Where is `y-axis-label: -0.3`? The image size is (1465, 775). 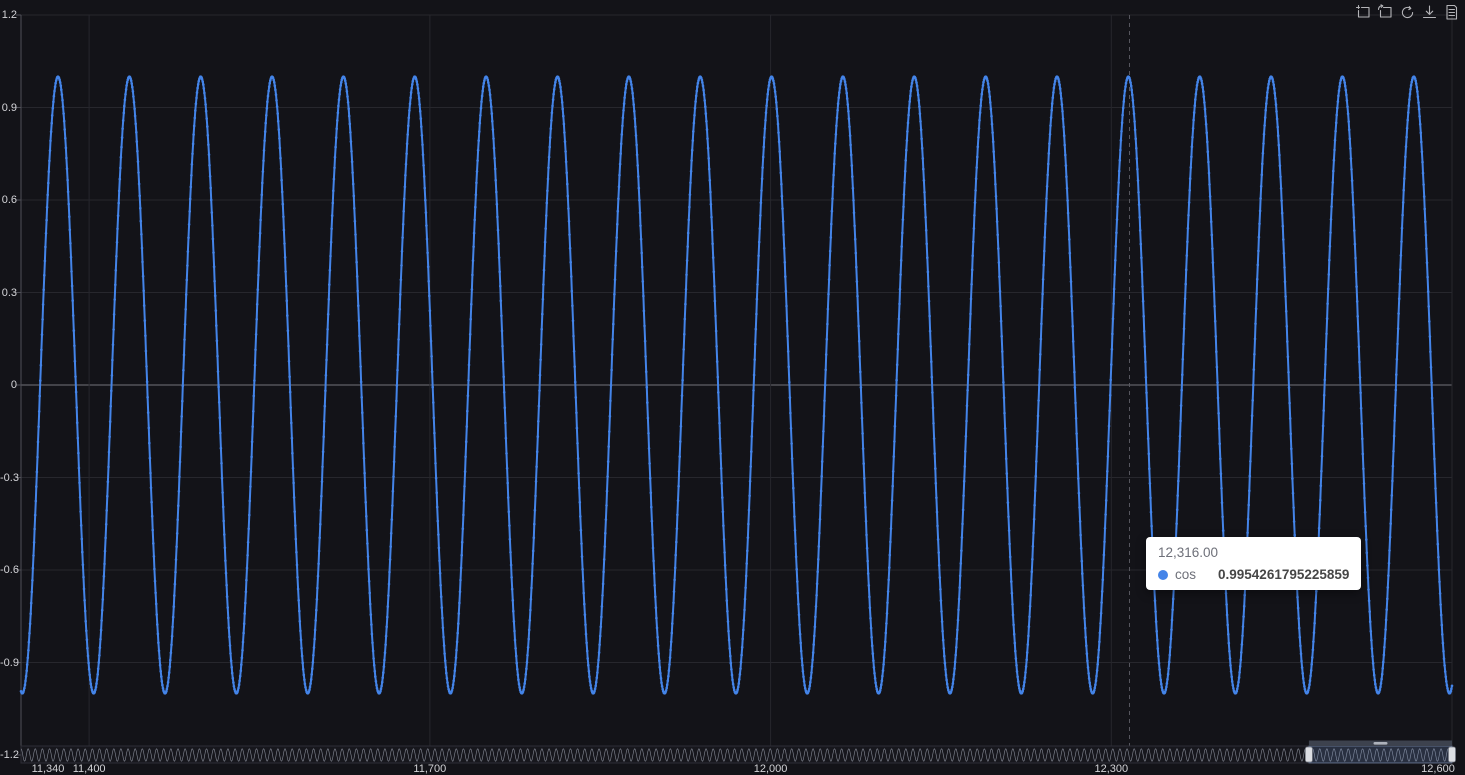
y-axis-label: -0.3 is located at coordinates (9, 477).